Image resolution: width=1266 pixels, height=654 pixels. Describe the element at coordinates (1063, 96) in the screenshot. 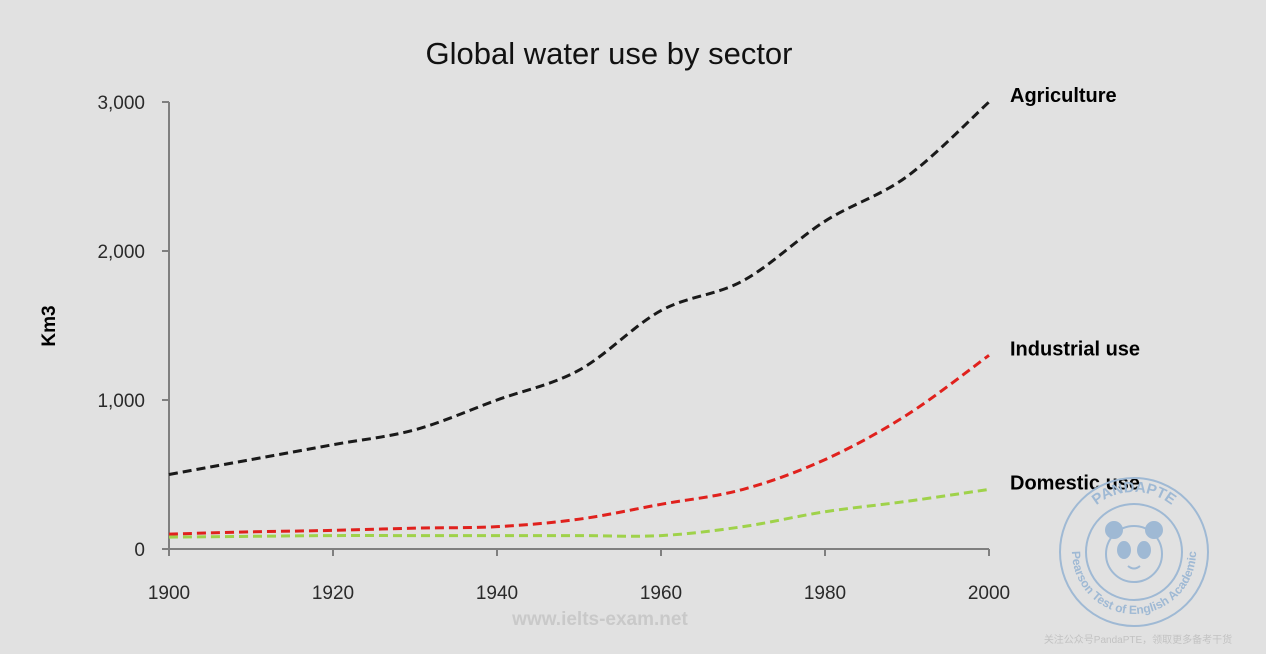

I see `series-label-agriculture: Agriculture` at that location.